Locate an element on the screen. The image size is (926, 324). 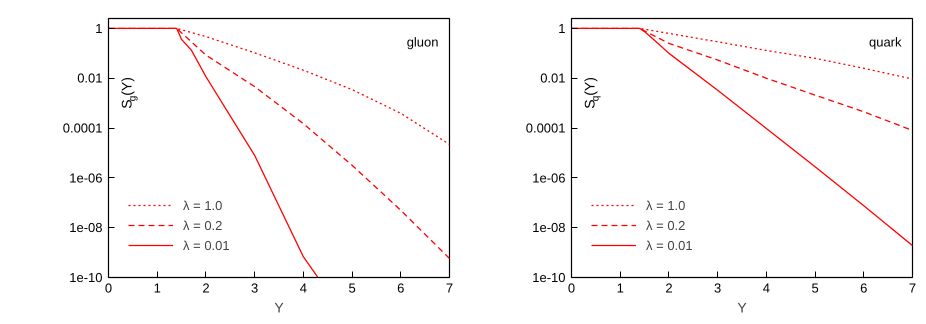
y-axis-title: Sq(Y) is located at coordinates (592, 93).